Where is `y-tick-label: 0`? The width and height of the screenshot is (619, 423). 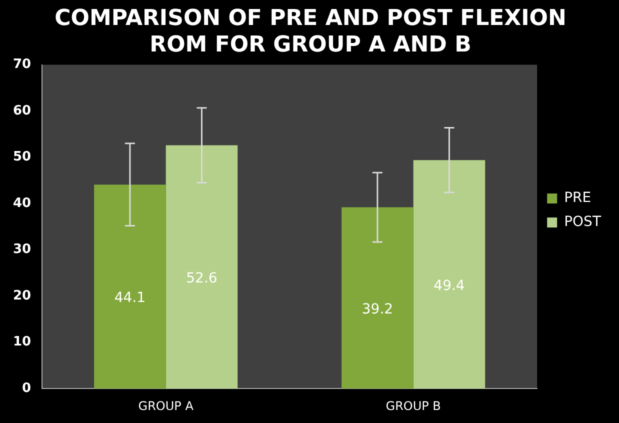 y-tick-label: 0 is located at coordinates (27, 388).